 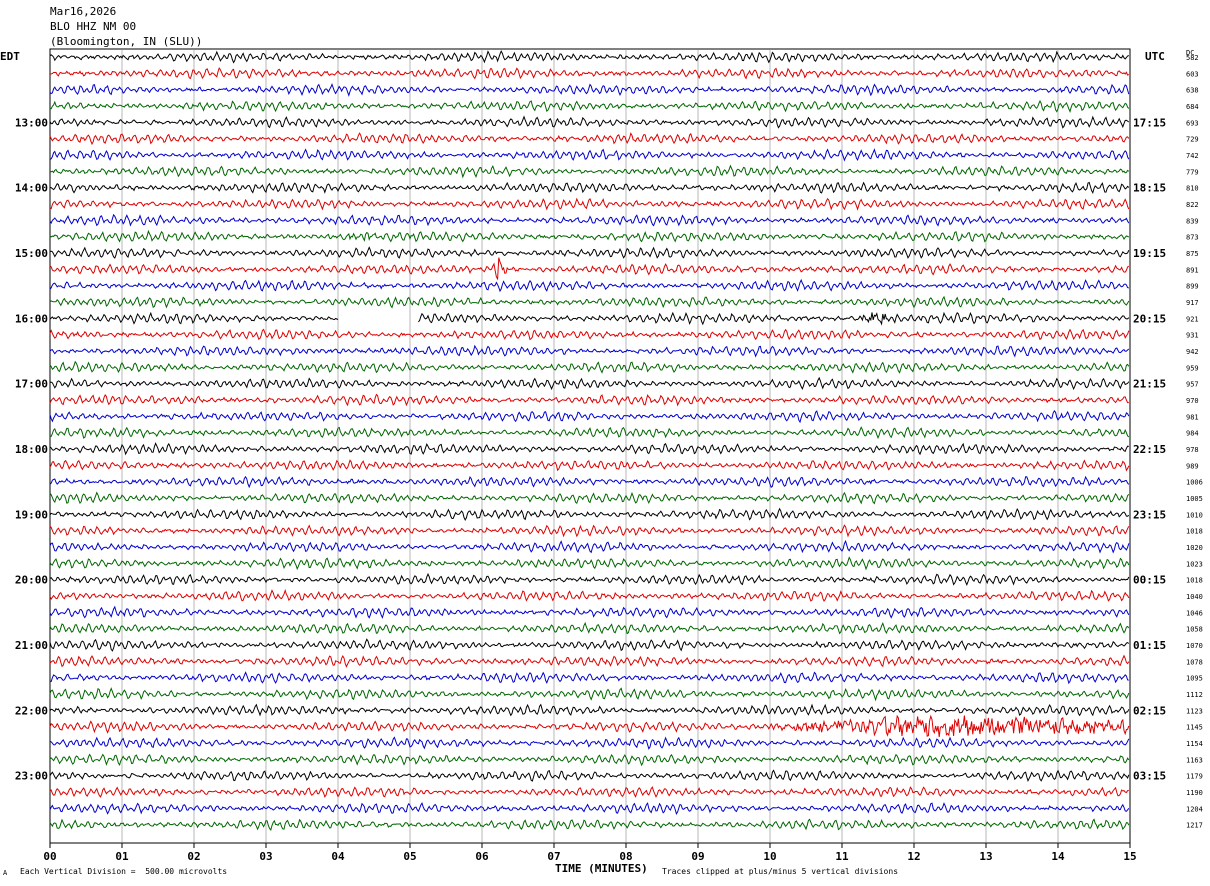 I want to click on x-tick-label: 10, so click(x=769, y=856).